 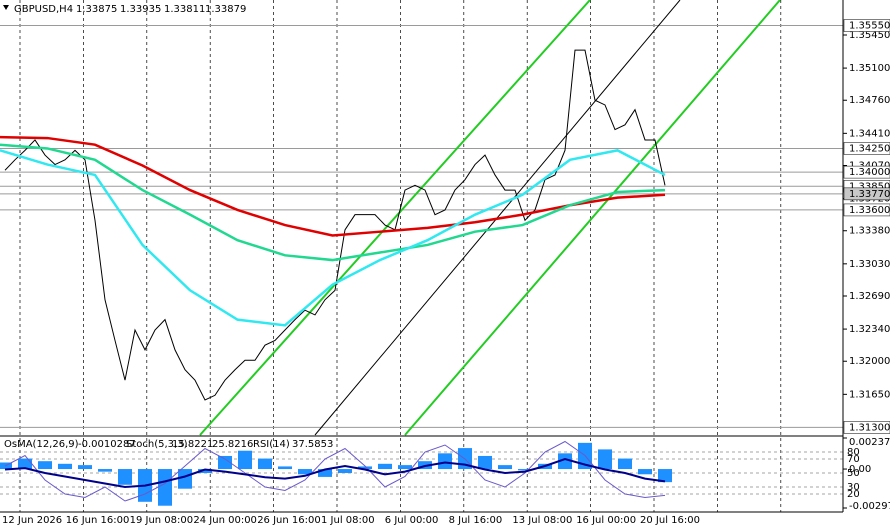 I want to click on level-label: 1.34000, so click(x=869, y=172).